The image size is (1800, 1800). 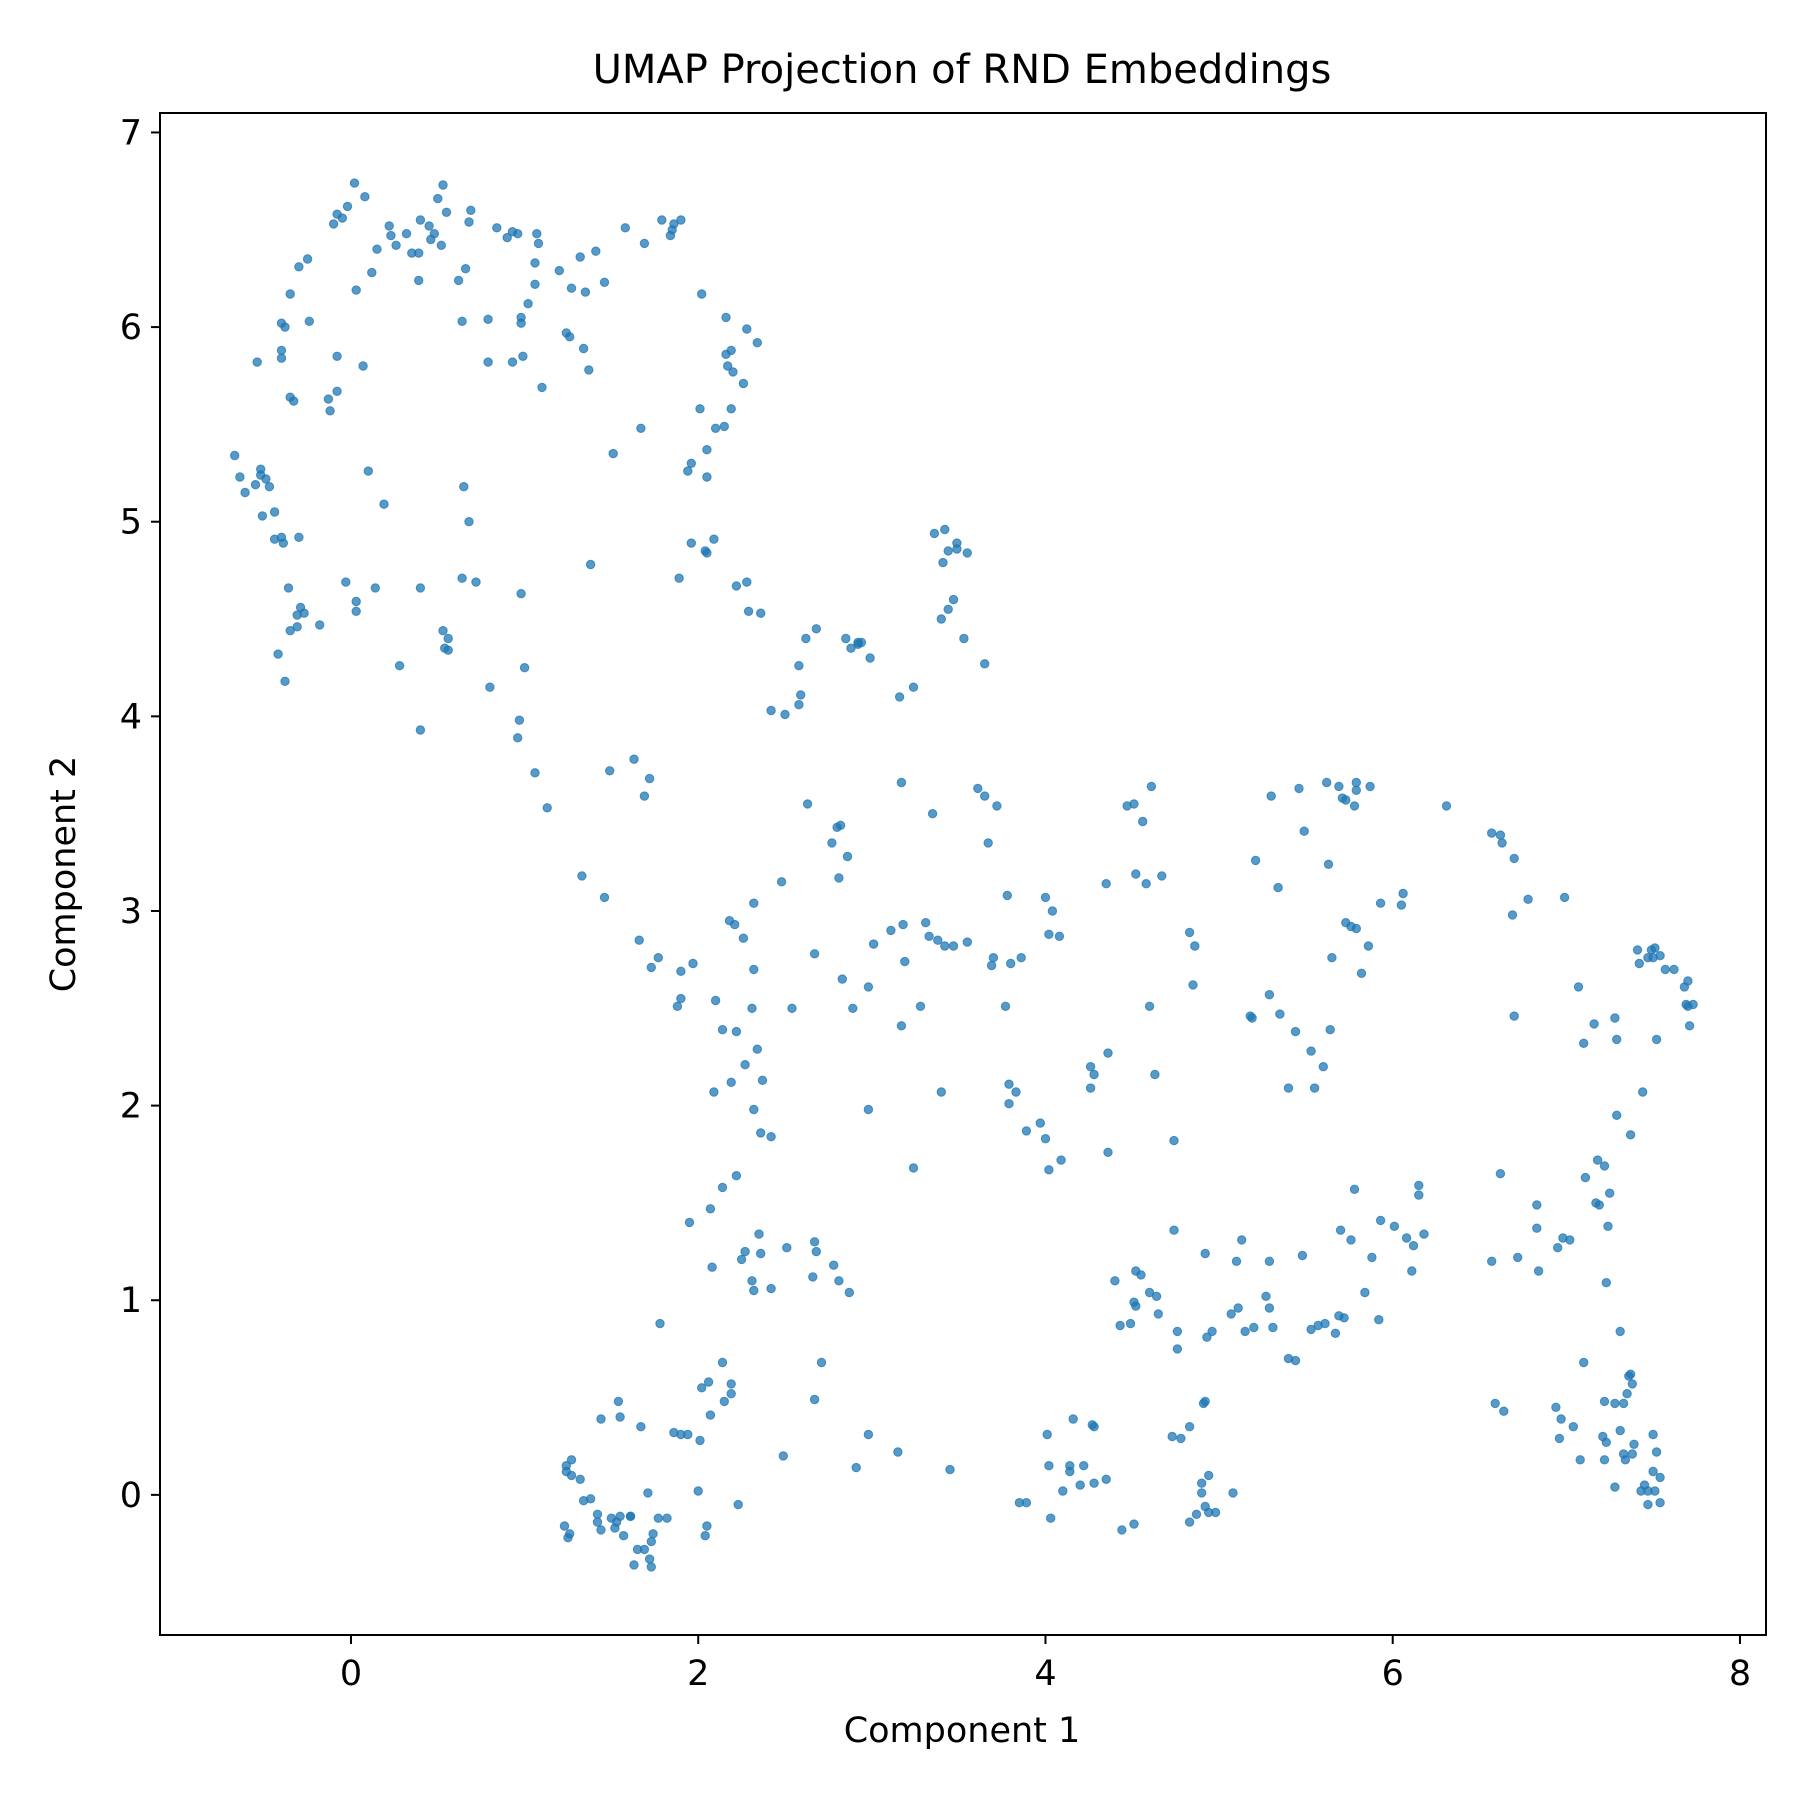 What do you see at coordinates (1045, 1674) in the screenshot?
I see `x-tick-label: 4` at bounding box center [1045, 1674].